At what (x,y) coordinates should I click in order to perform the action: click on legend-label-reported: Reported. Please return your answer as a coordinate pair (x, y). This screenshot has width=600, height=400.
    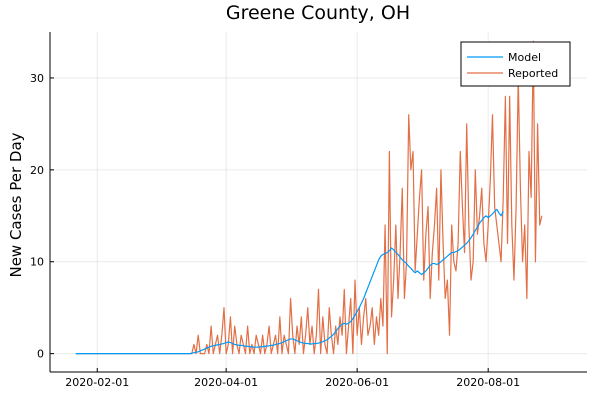
    Looking at the image, I should click on (533, 73).